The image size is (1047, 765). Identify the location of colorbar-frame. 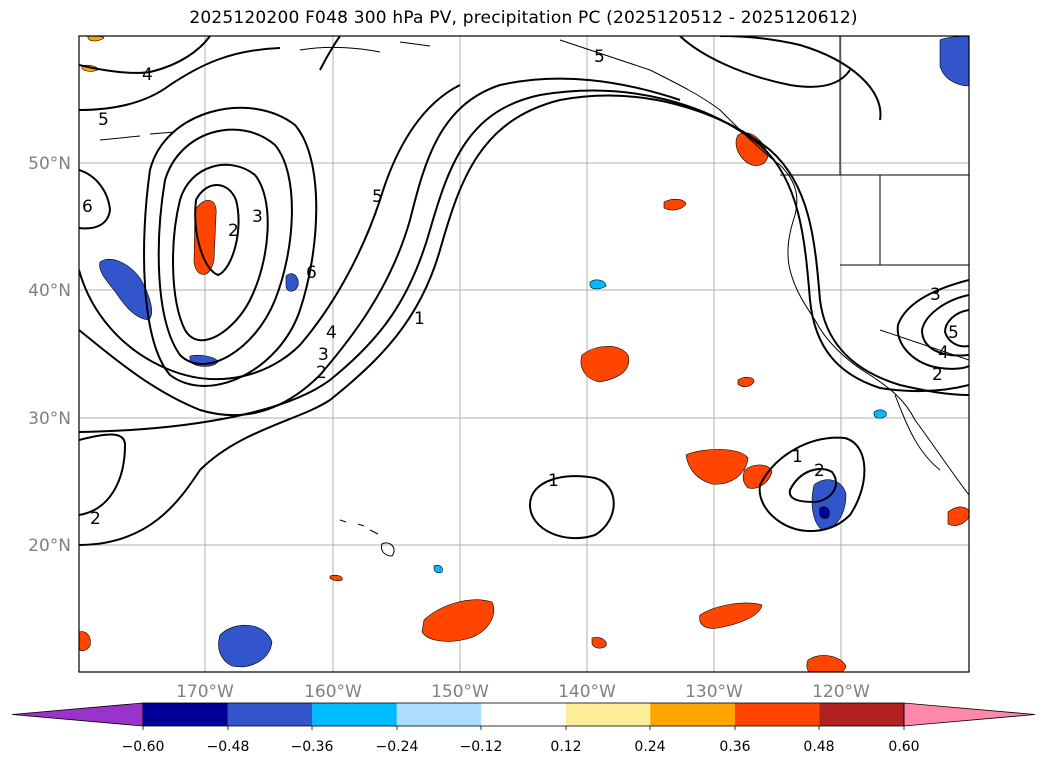
(523, 714).